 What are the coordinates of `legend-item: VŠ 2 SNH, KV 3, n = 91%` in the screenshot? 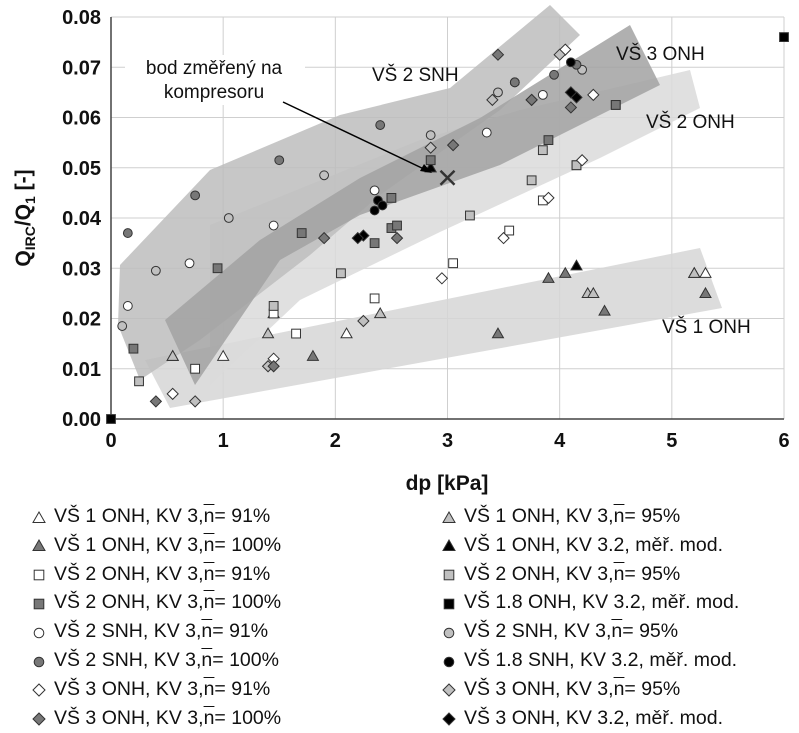 It's located at (149, 631).